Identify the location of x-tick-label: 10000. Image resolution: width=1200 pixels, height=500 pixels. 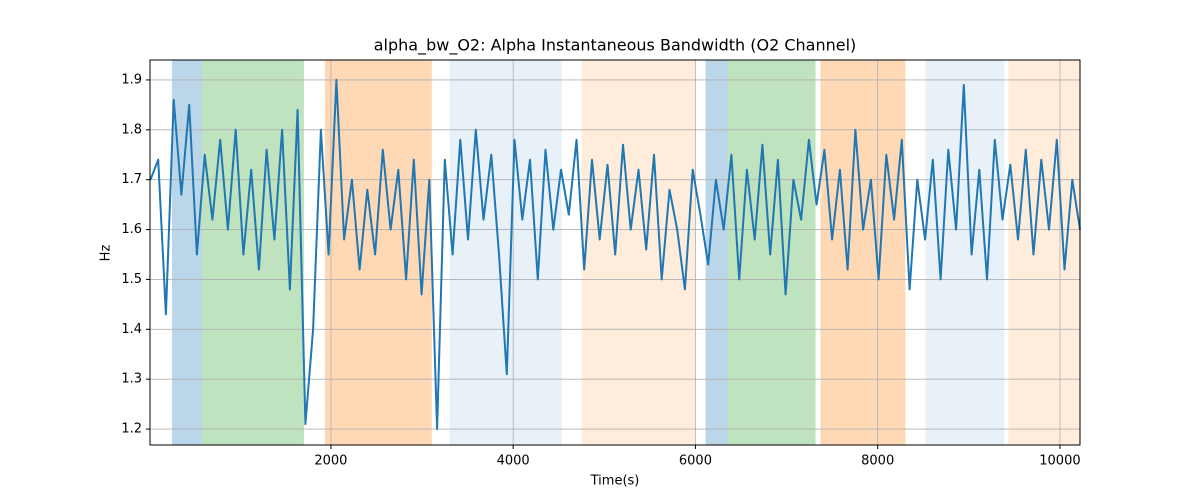
(1059, 461).